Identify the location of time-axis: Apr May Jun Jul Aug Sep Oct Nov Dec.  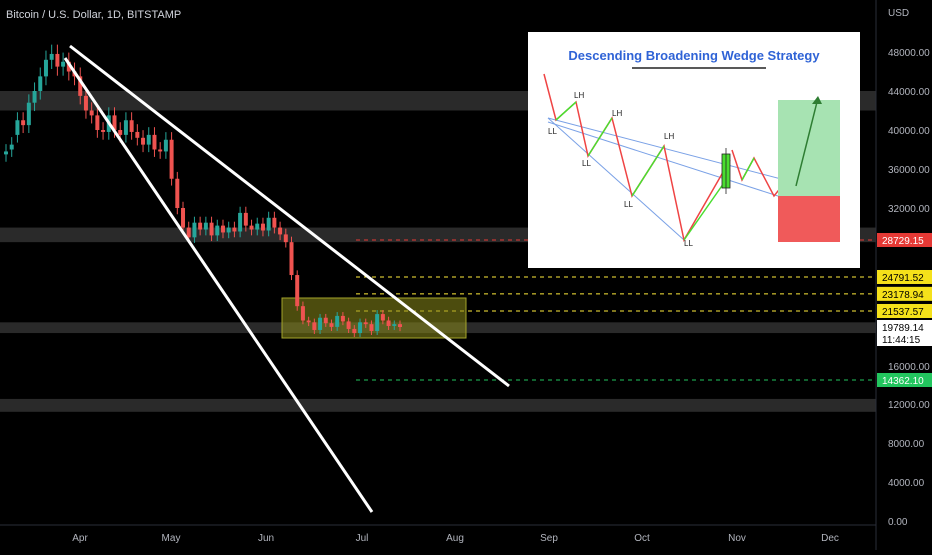
(438, 534).